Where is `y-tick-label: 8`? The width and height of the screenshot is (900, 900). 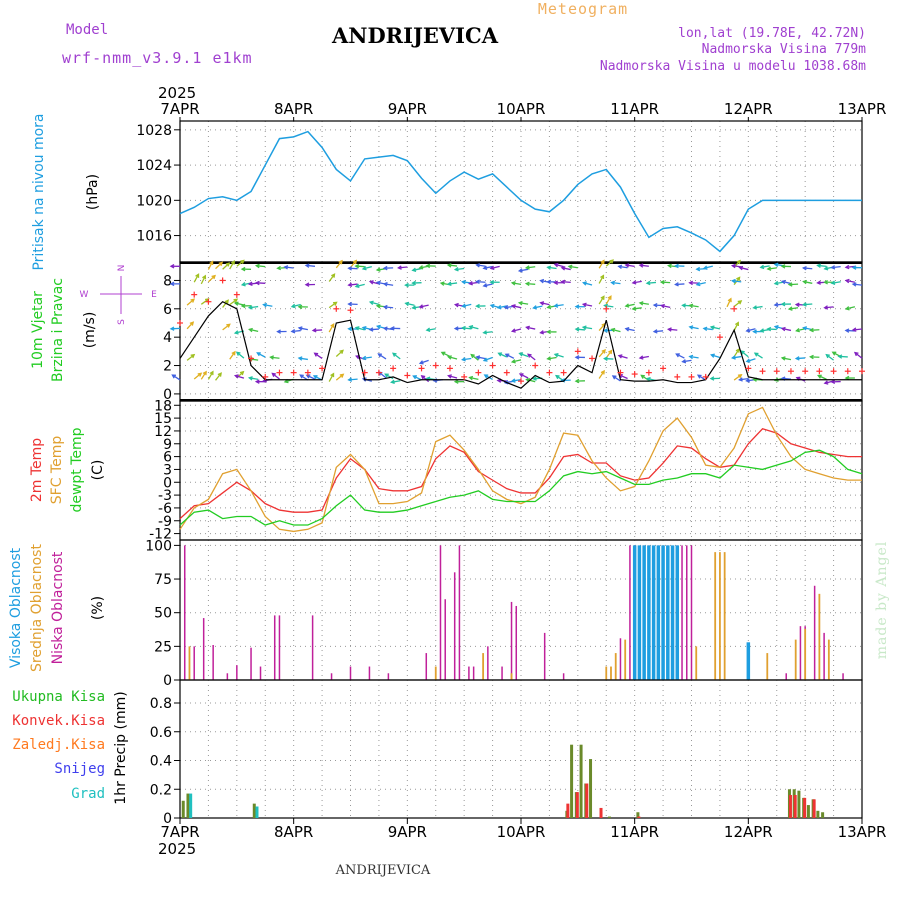 y-tick-label: 8 is located at coordinates (167, 281).